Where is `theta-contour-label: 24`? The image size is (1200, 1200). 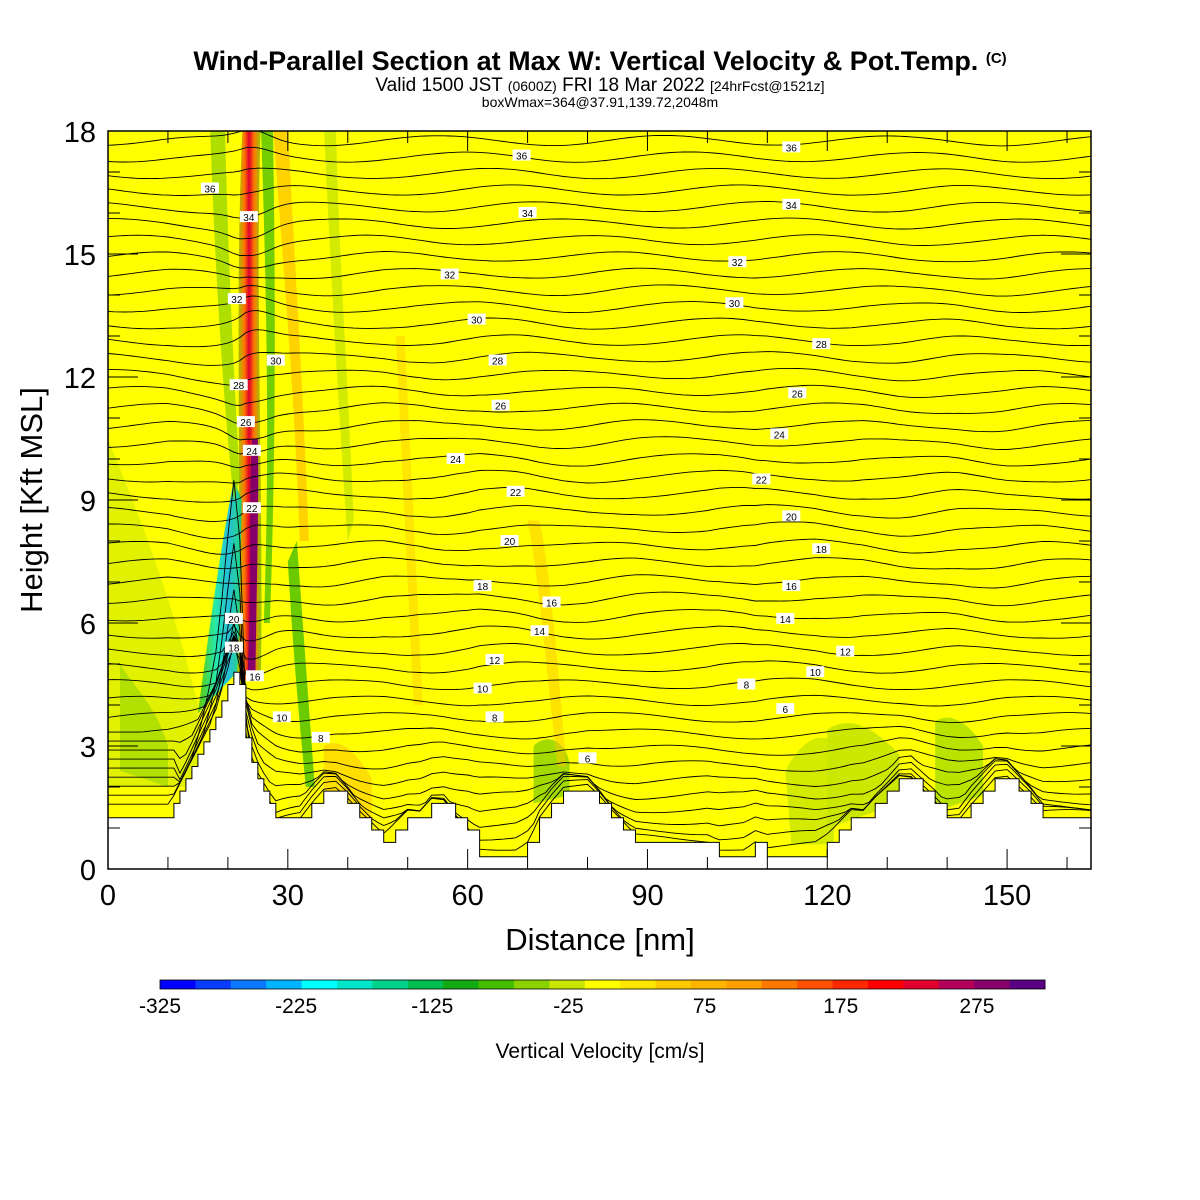 theta-contour-label: 24 is located at coordinates (455, 459).